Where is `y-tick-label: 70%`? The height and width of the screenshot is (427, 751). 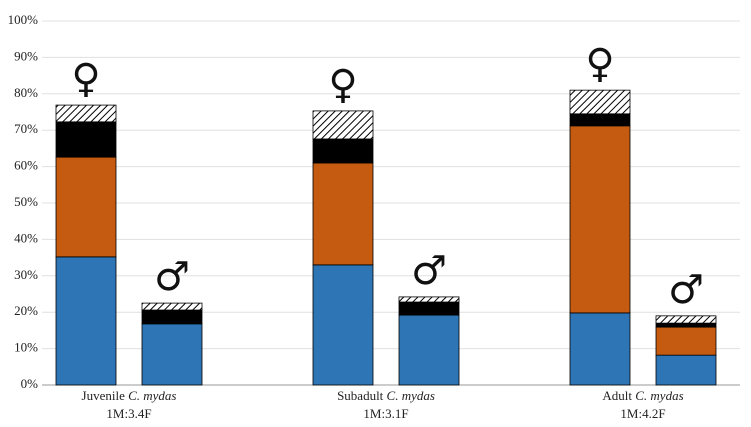 y-tick-label: 70% is located at coordinates (26, 128).